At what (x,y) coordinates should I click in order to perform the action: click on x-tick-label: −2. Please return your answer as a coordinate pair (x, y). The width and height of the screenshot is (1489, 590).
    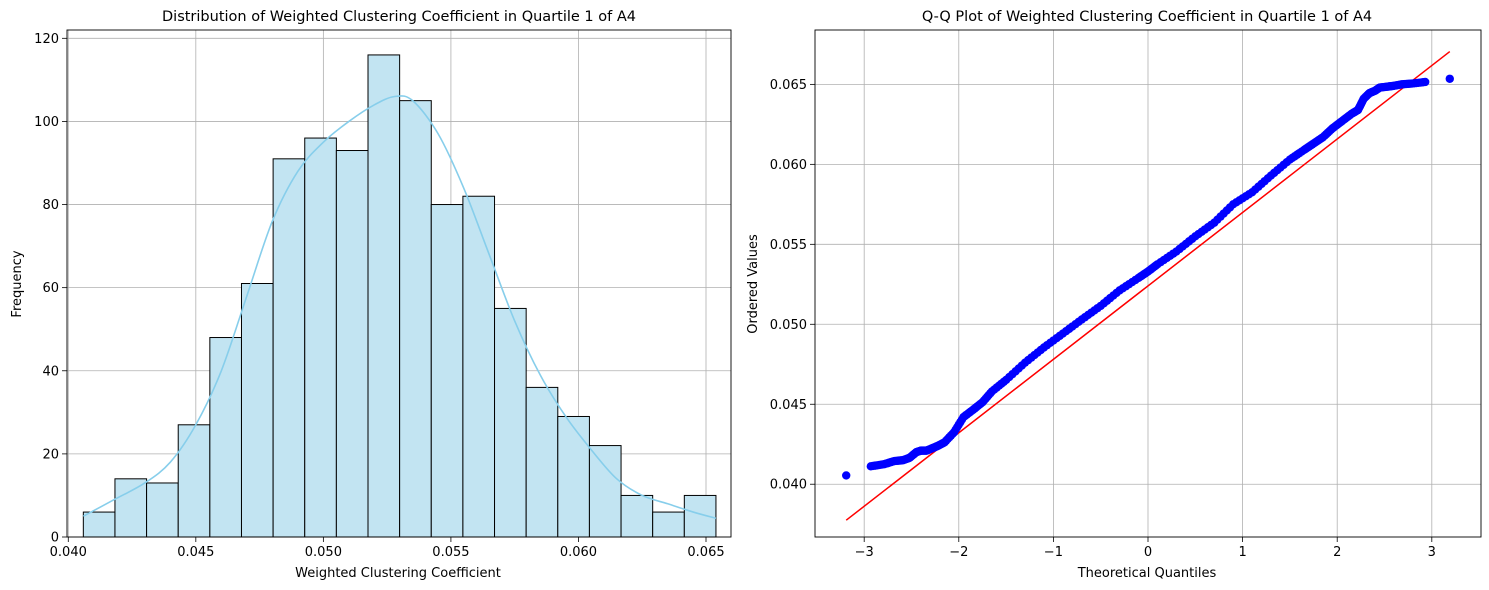
    Looking at the image, I should click on (958, 552).